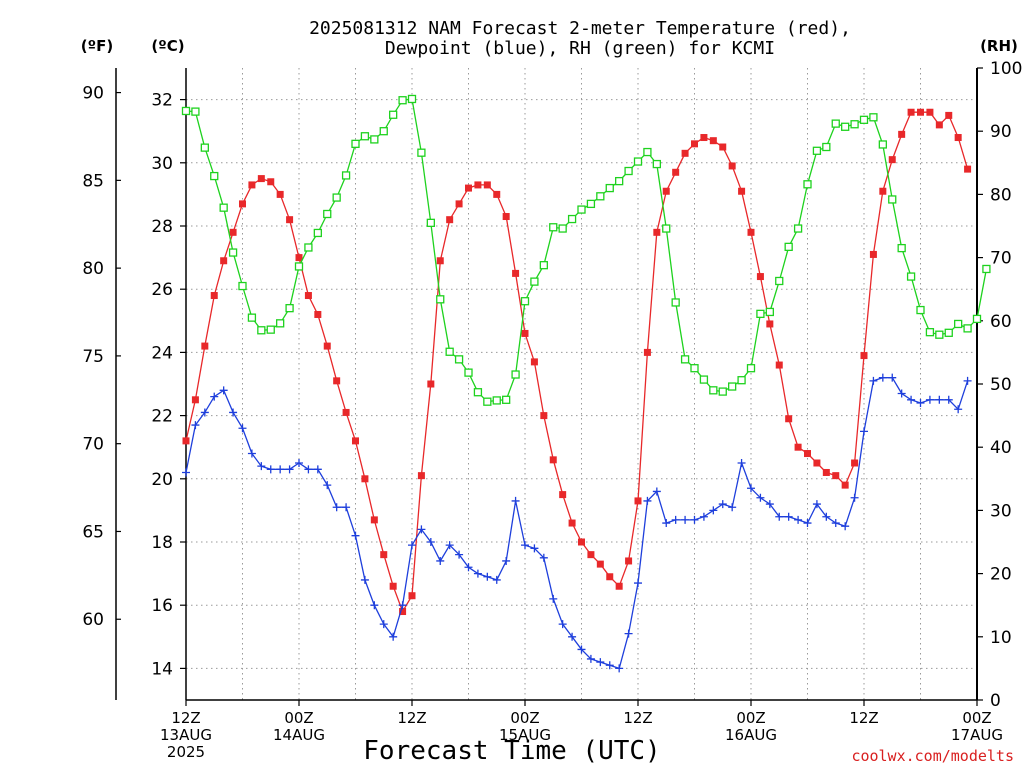 This screenshot has height=768, width=1024. What do you see at coordinates (999, 46) in the screenshot?
I see `rh-unit-label: (RH)` at bounding box center [999, 46].